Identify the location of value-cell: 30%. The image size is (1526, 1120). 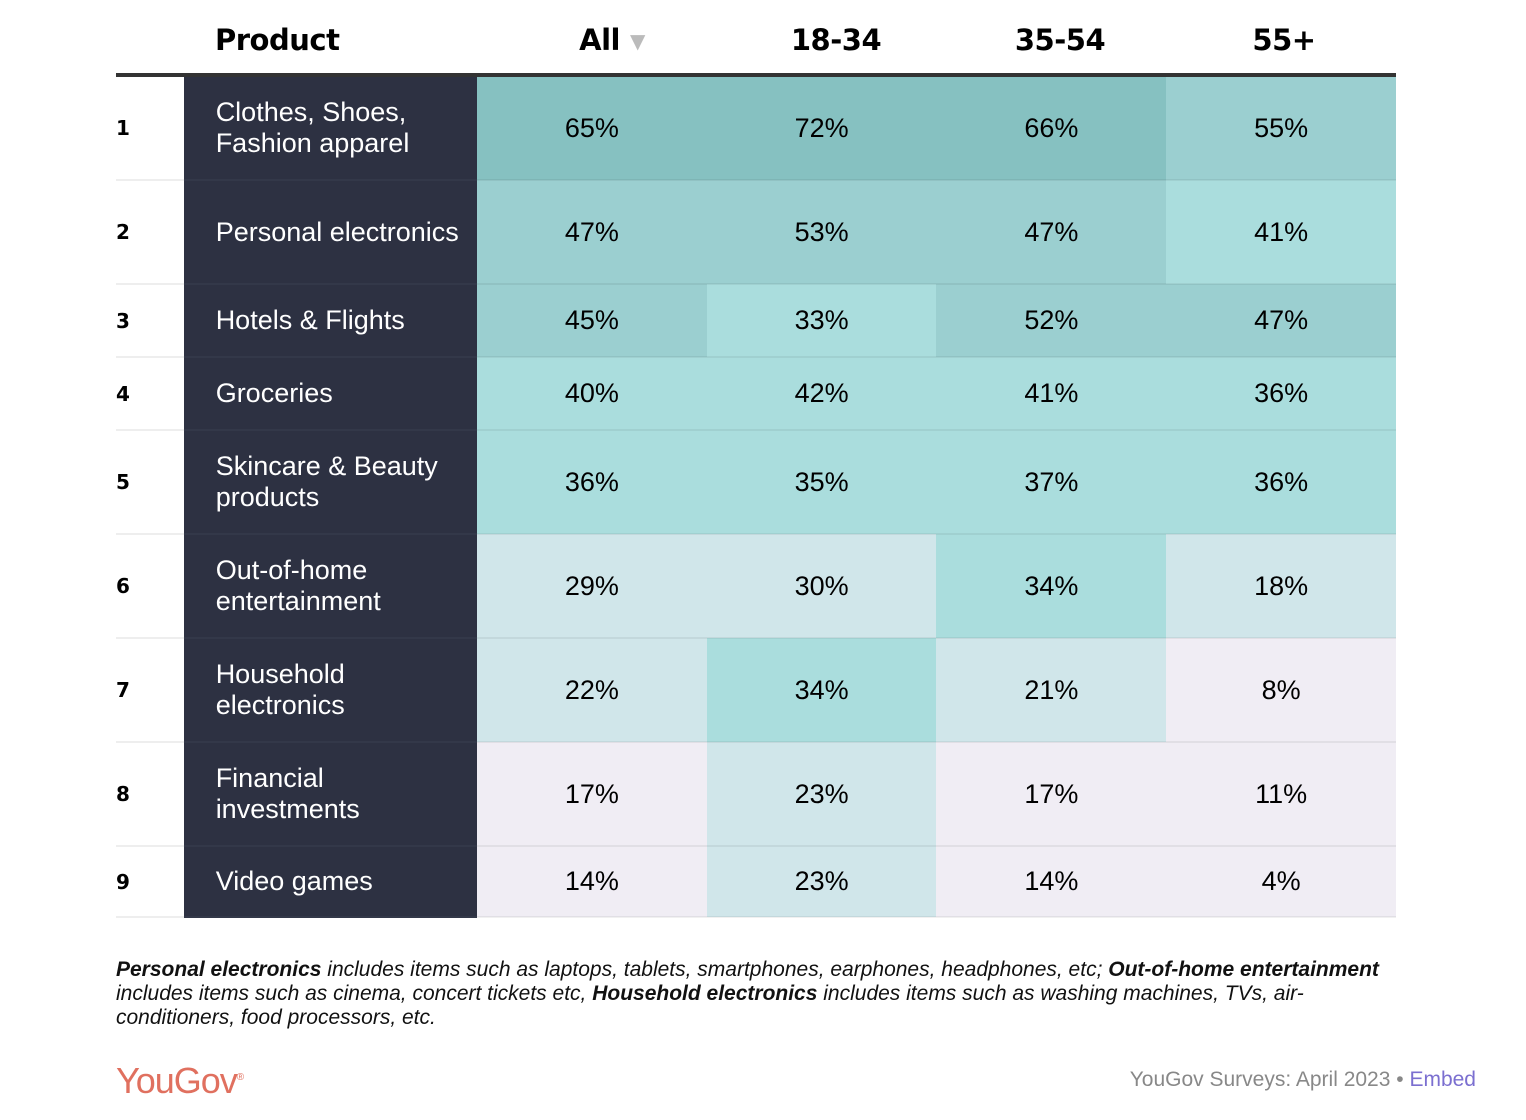
(821, 586).